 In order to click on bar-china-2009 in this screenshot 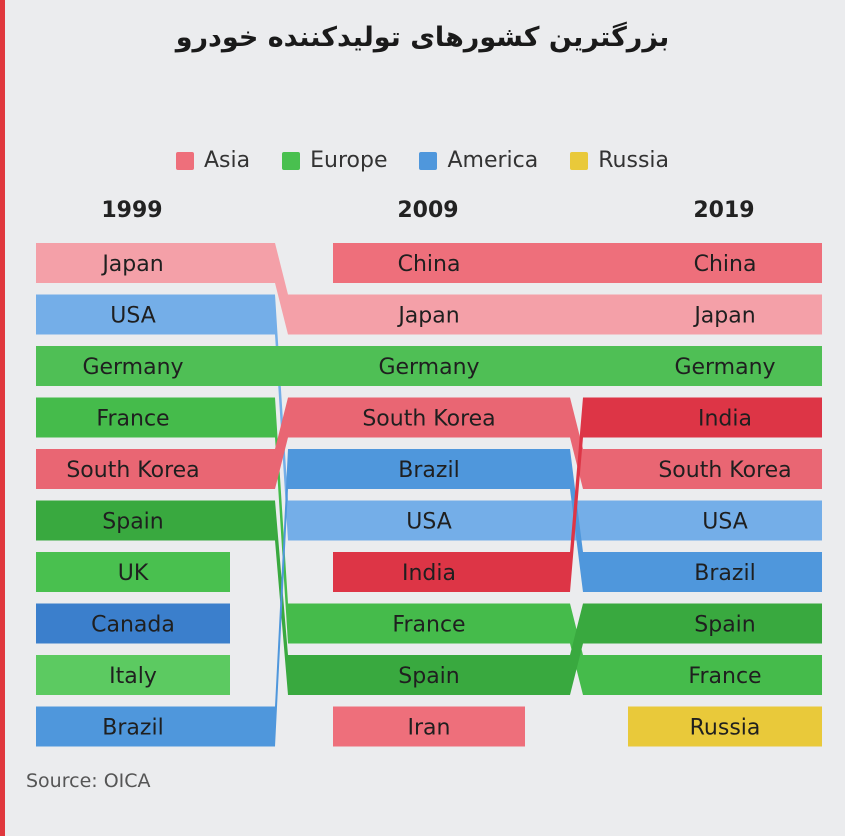, I will do `click(429, 263)`.